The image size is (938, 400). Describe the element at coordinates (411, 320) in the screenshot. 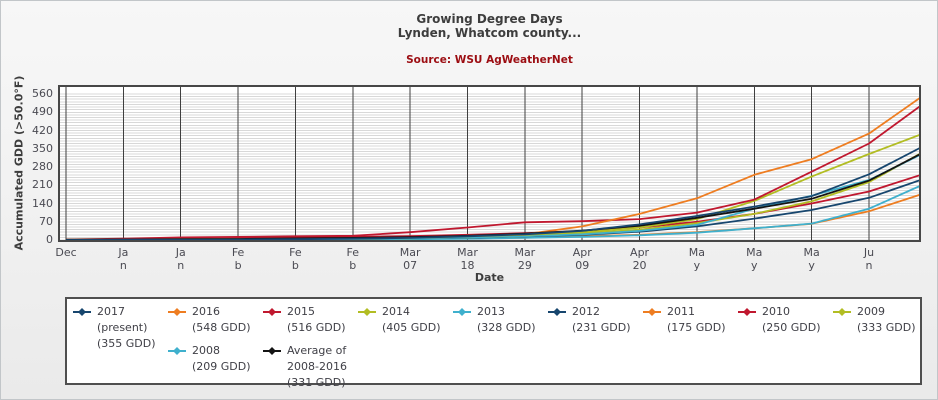

I see `legend-entry-text: 2014 (405 GDD)` at that location.